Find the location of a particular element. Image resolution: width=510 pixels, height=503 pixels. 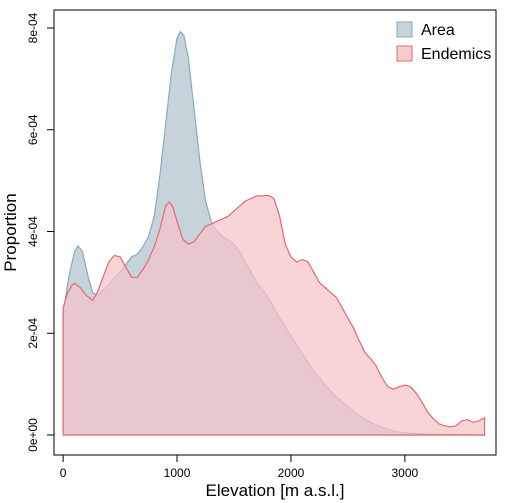

x-tick-label: 3000 is located at coordinates (405, 473).